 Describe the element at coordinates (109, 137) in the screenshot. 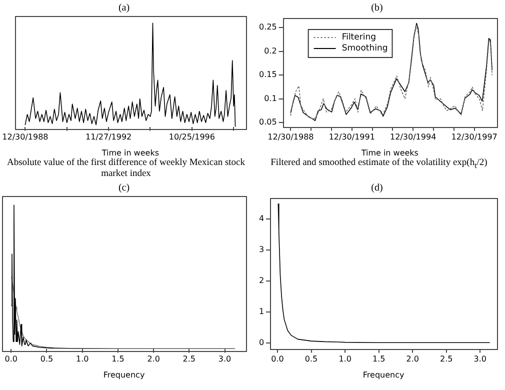

I see `x-tick-label: 11/27/1992` at that location.